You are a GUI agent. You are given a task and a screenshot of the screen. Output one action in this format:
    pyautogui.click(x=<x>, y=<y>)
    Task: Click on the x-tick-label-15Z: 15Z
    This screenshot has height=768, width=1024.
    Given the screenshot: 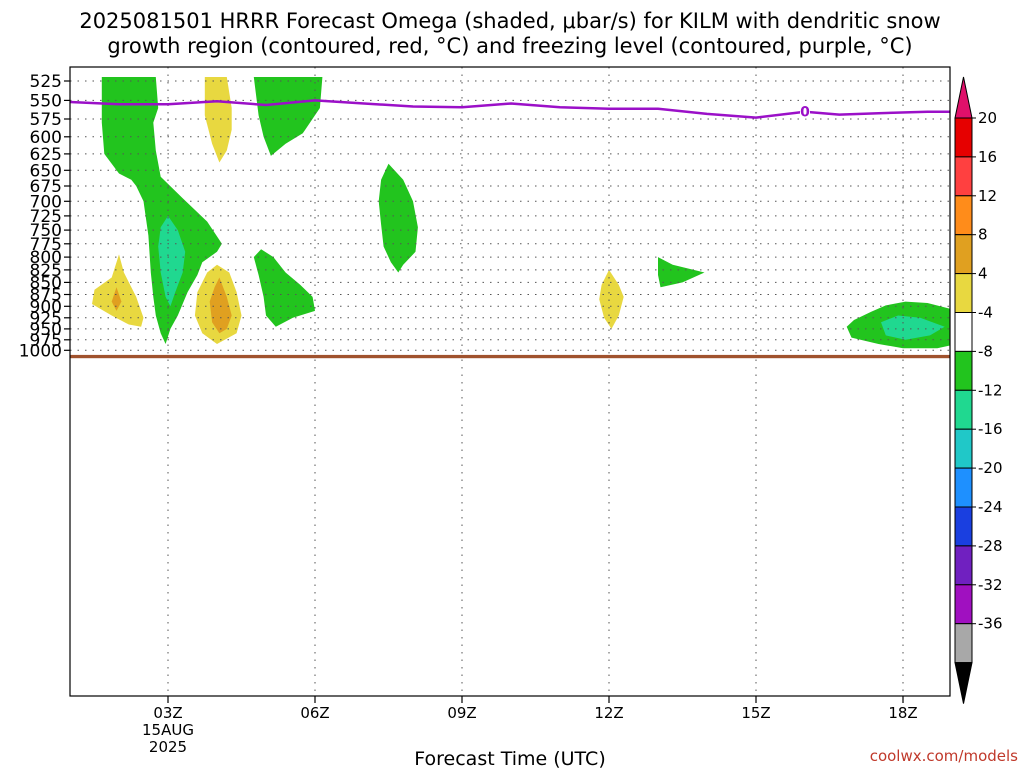 What is the action you would take?
    pyautogui.click(x=755, y=713)
    